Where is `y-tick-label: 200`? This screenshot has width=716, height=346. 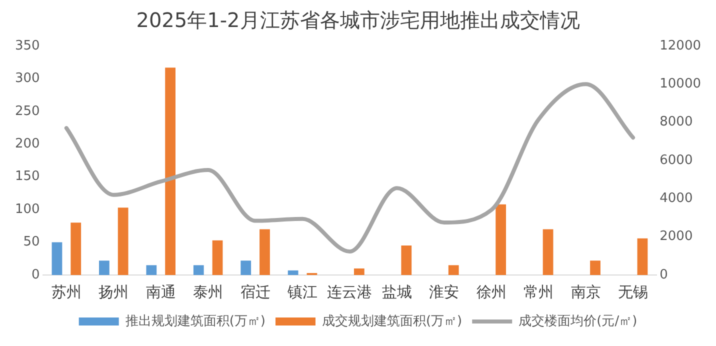 y-tick-label: 200 is located at coordinates (27, 144).